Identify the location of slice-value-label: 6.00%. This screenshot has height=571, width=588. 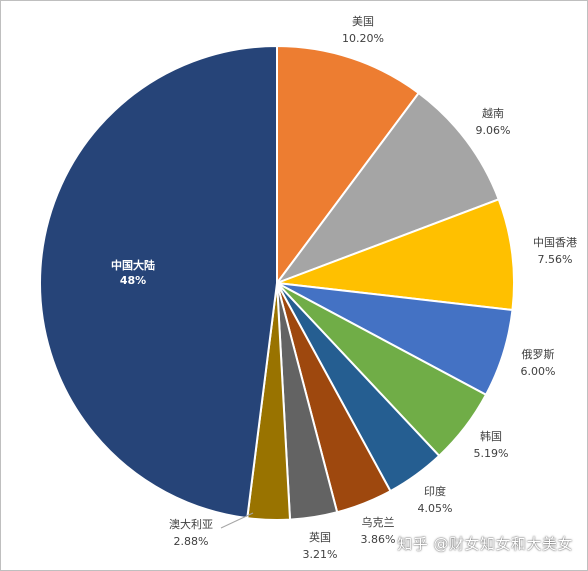
(538, 371).